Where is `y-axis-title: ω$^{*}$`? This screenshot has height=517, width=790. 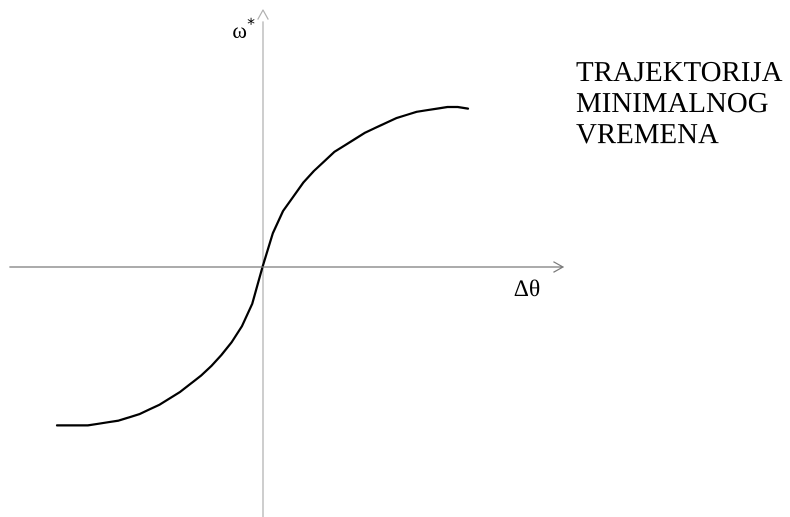 y-axis-title: ω$^{*}$ is located at coordinates (243, 28).